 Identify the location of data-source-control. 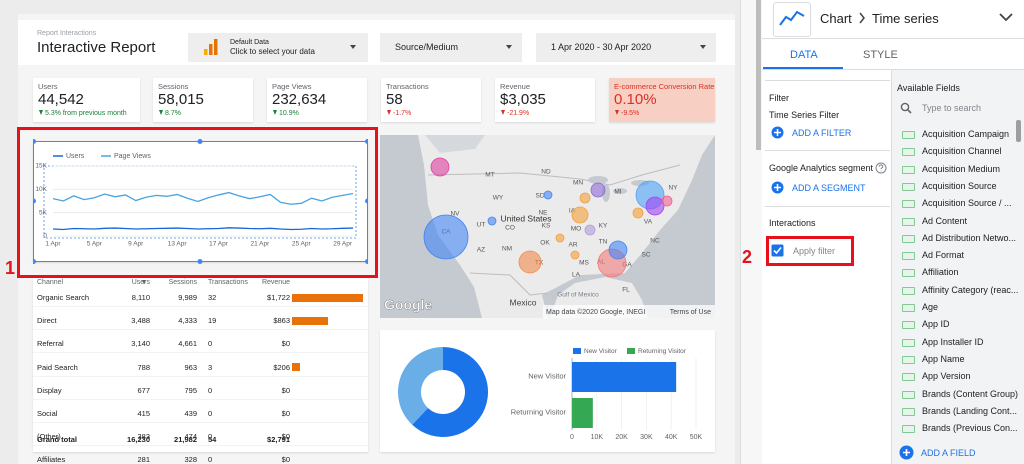
(278, 47).